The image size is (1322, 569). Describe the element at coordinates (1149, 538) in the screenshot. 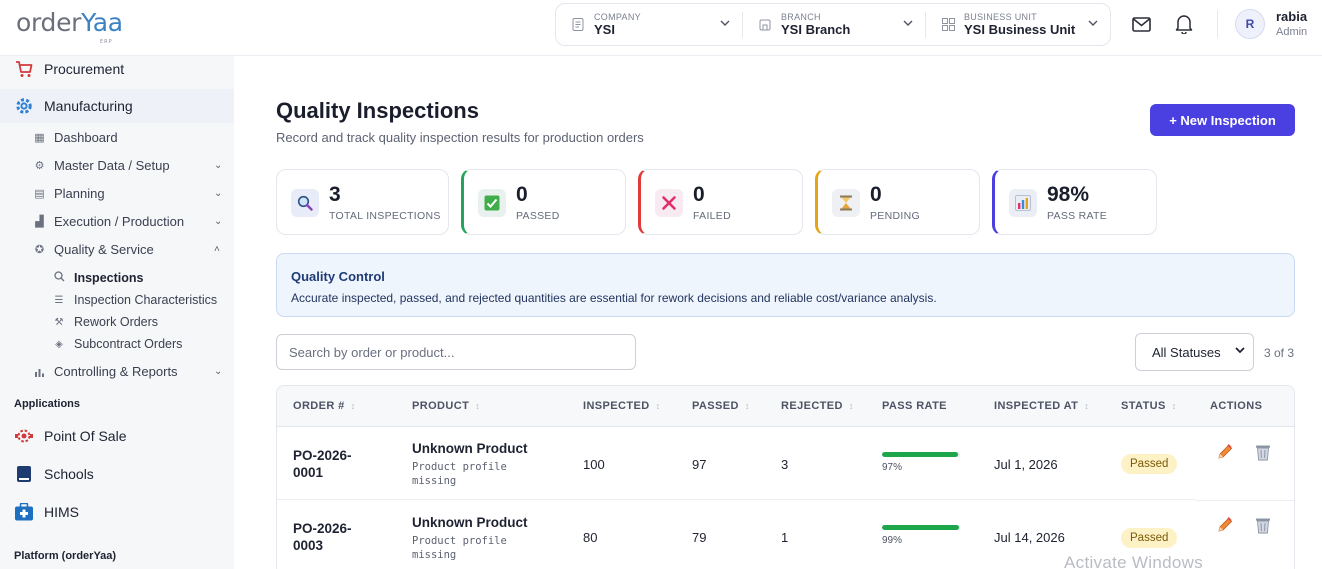

I see `status-badge: Passed` at that location.